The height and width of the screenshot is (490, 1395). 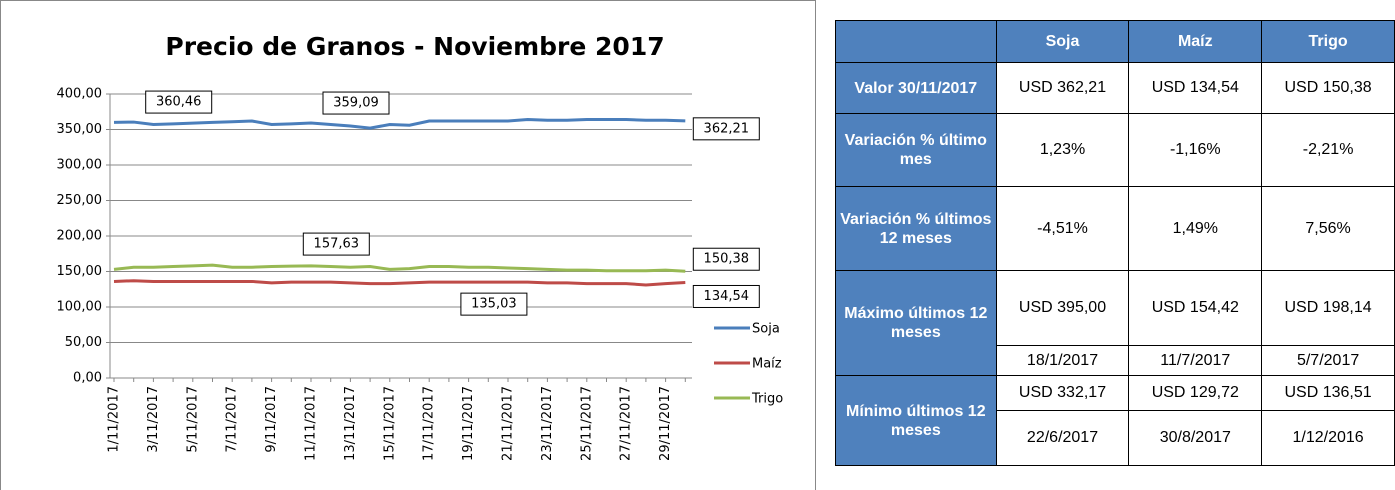 I want to click on data-label-text: 362,21, so click(x=727, y=128).